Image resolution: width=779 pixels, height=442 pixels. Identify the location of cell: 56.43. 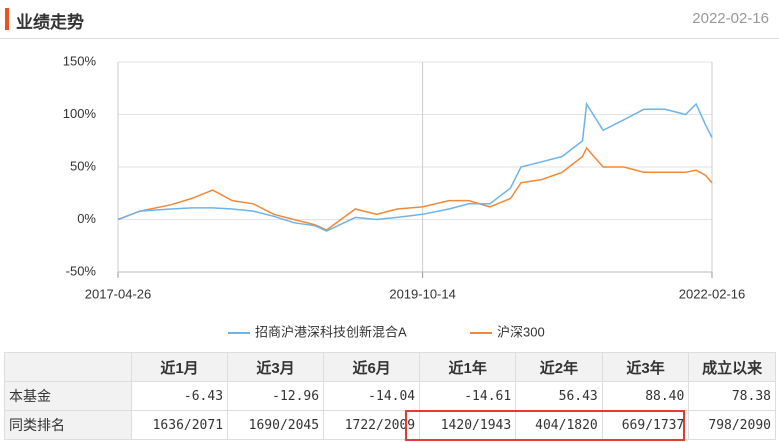
(559, 396).